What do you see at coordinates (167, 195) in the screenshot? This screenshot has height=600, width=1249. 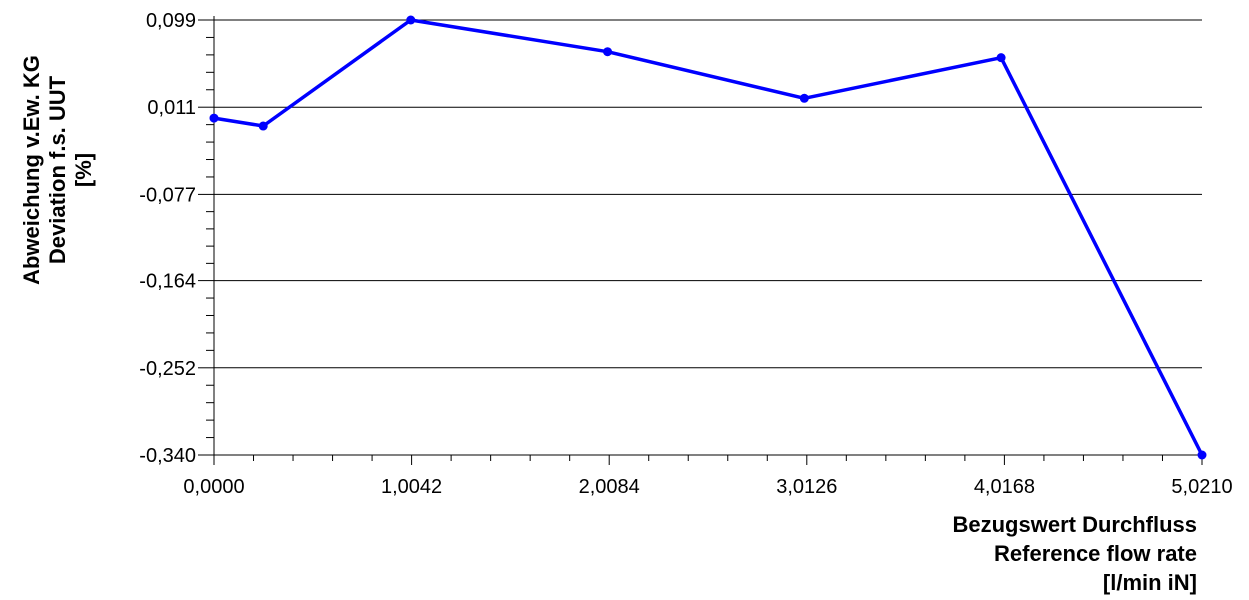 I see `y-tick-label: -0,077` at bounding box center [167, 195].